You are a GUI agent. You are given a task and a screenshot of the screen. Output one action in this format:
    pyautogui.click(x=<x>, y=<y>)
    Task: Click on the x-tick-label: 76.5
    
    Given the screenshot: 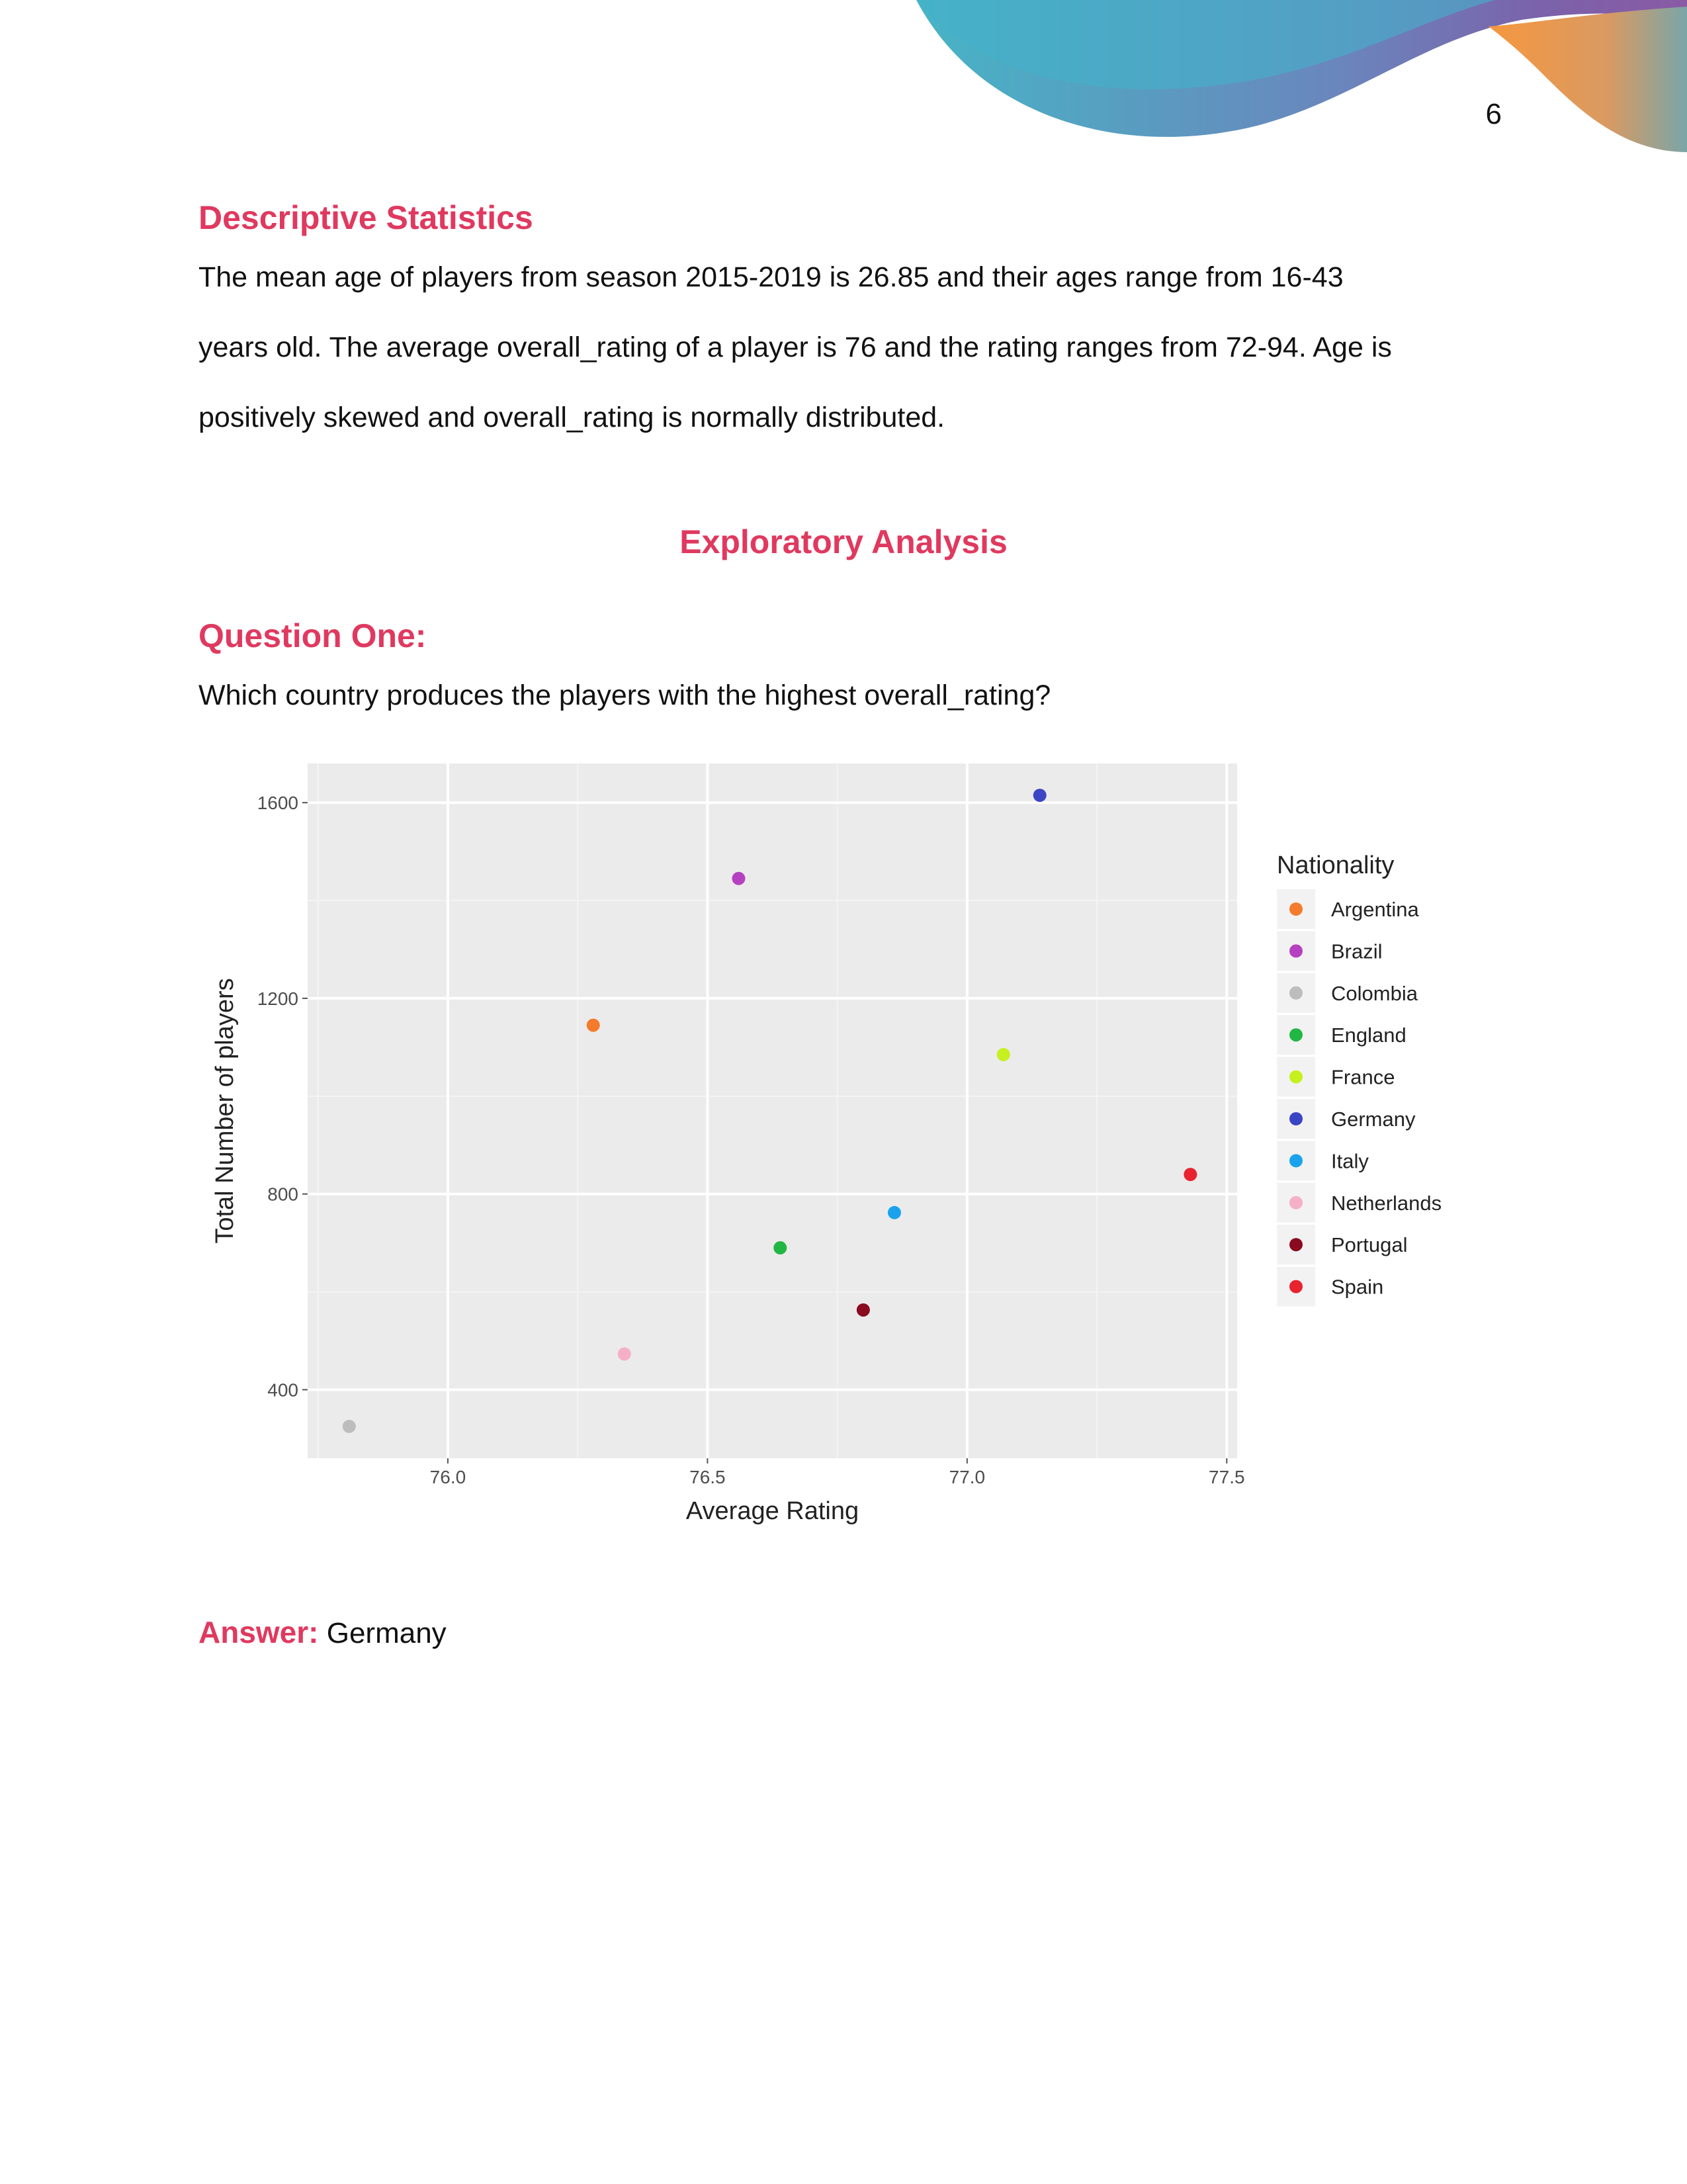 What is the action you would take?
    pyautogui.click(x=707, y=1477)
    